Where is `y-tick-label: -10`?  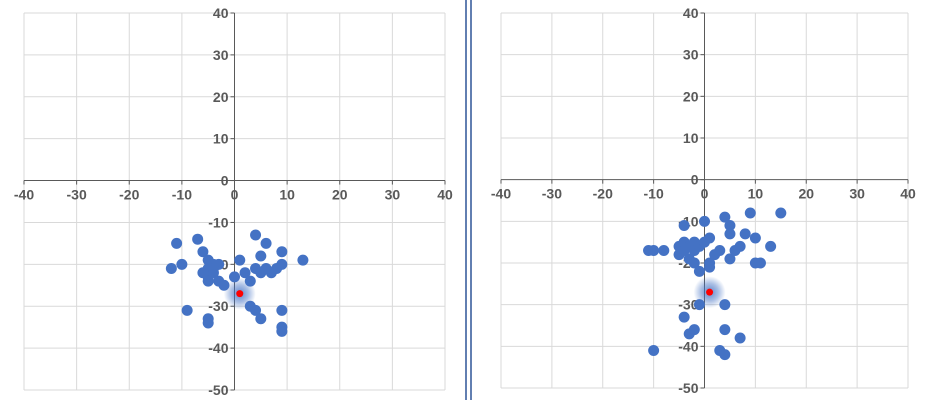
y-tick-label: -10 is located at coordinates (218, 222).